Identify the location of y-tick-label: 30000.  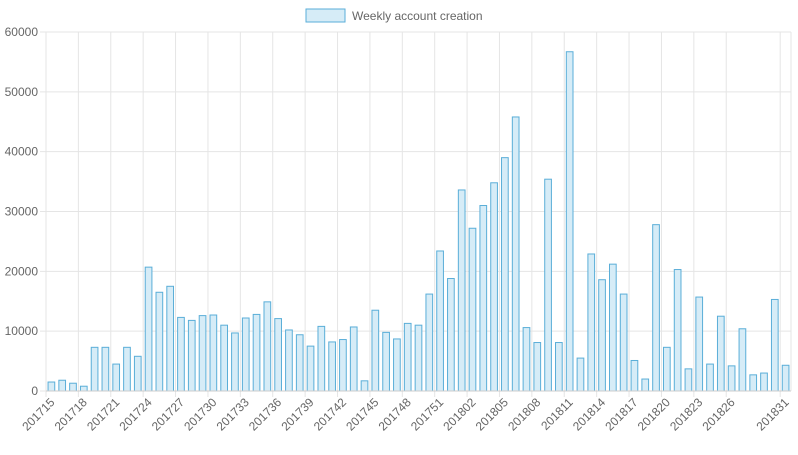
(22, 212).